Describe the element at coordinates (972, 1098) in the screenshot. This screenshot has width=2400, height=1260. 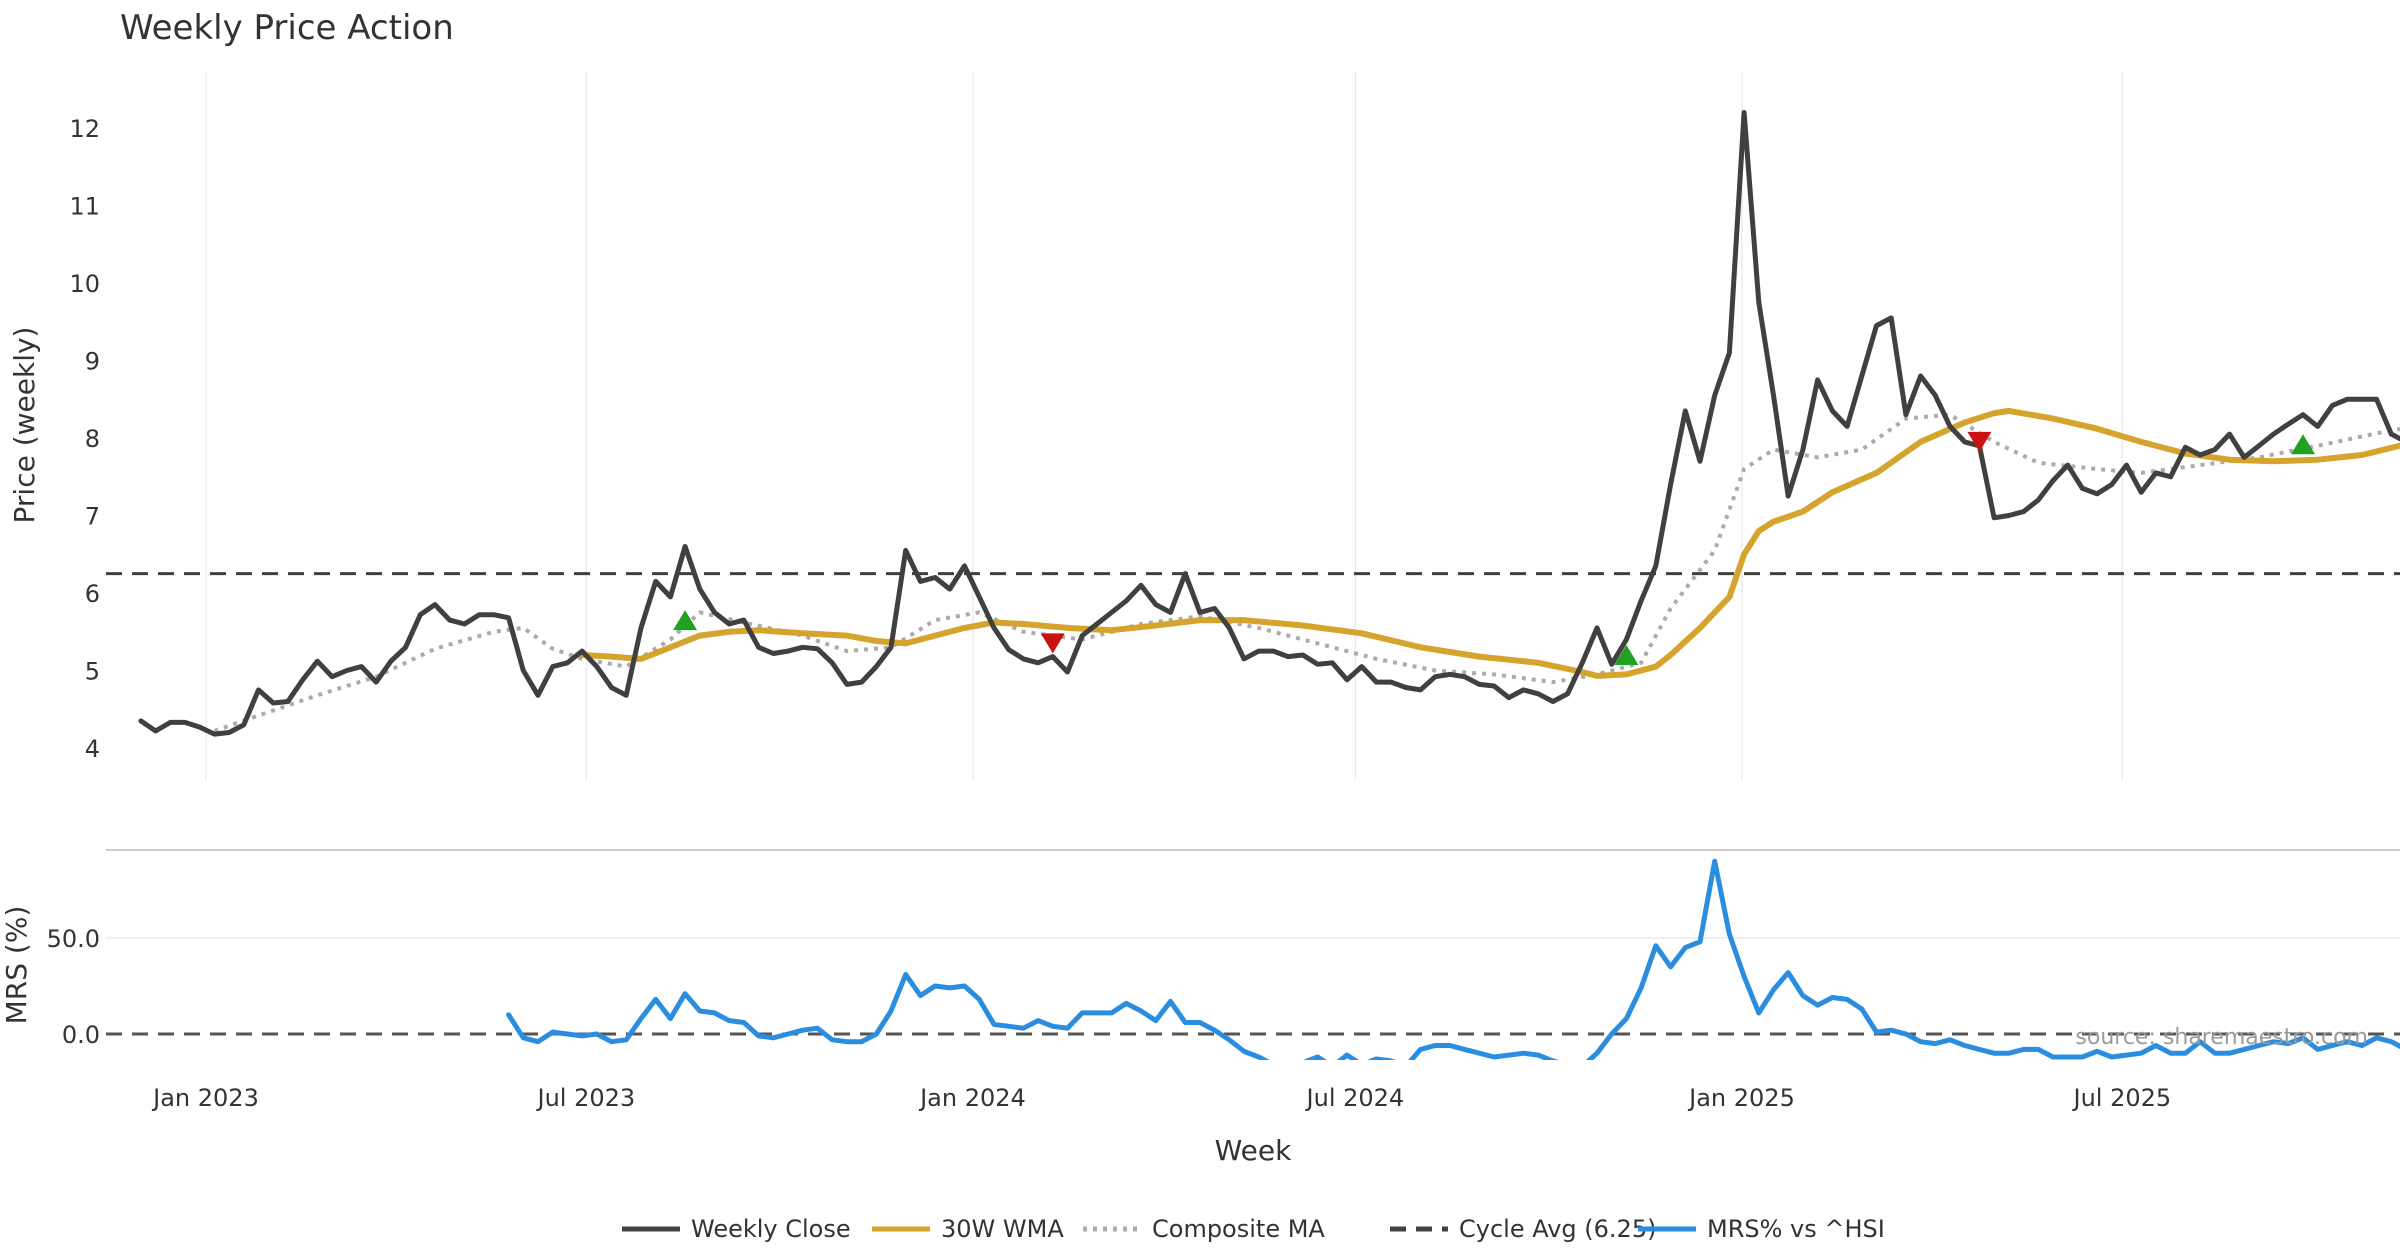
I see `x-tick-jan-2024: Jan 2024` at that location.